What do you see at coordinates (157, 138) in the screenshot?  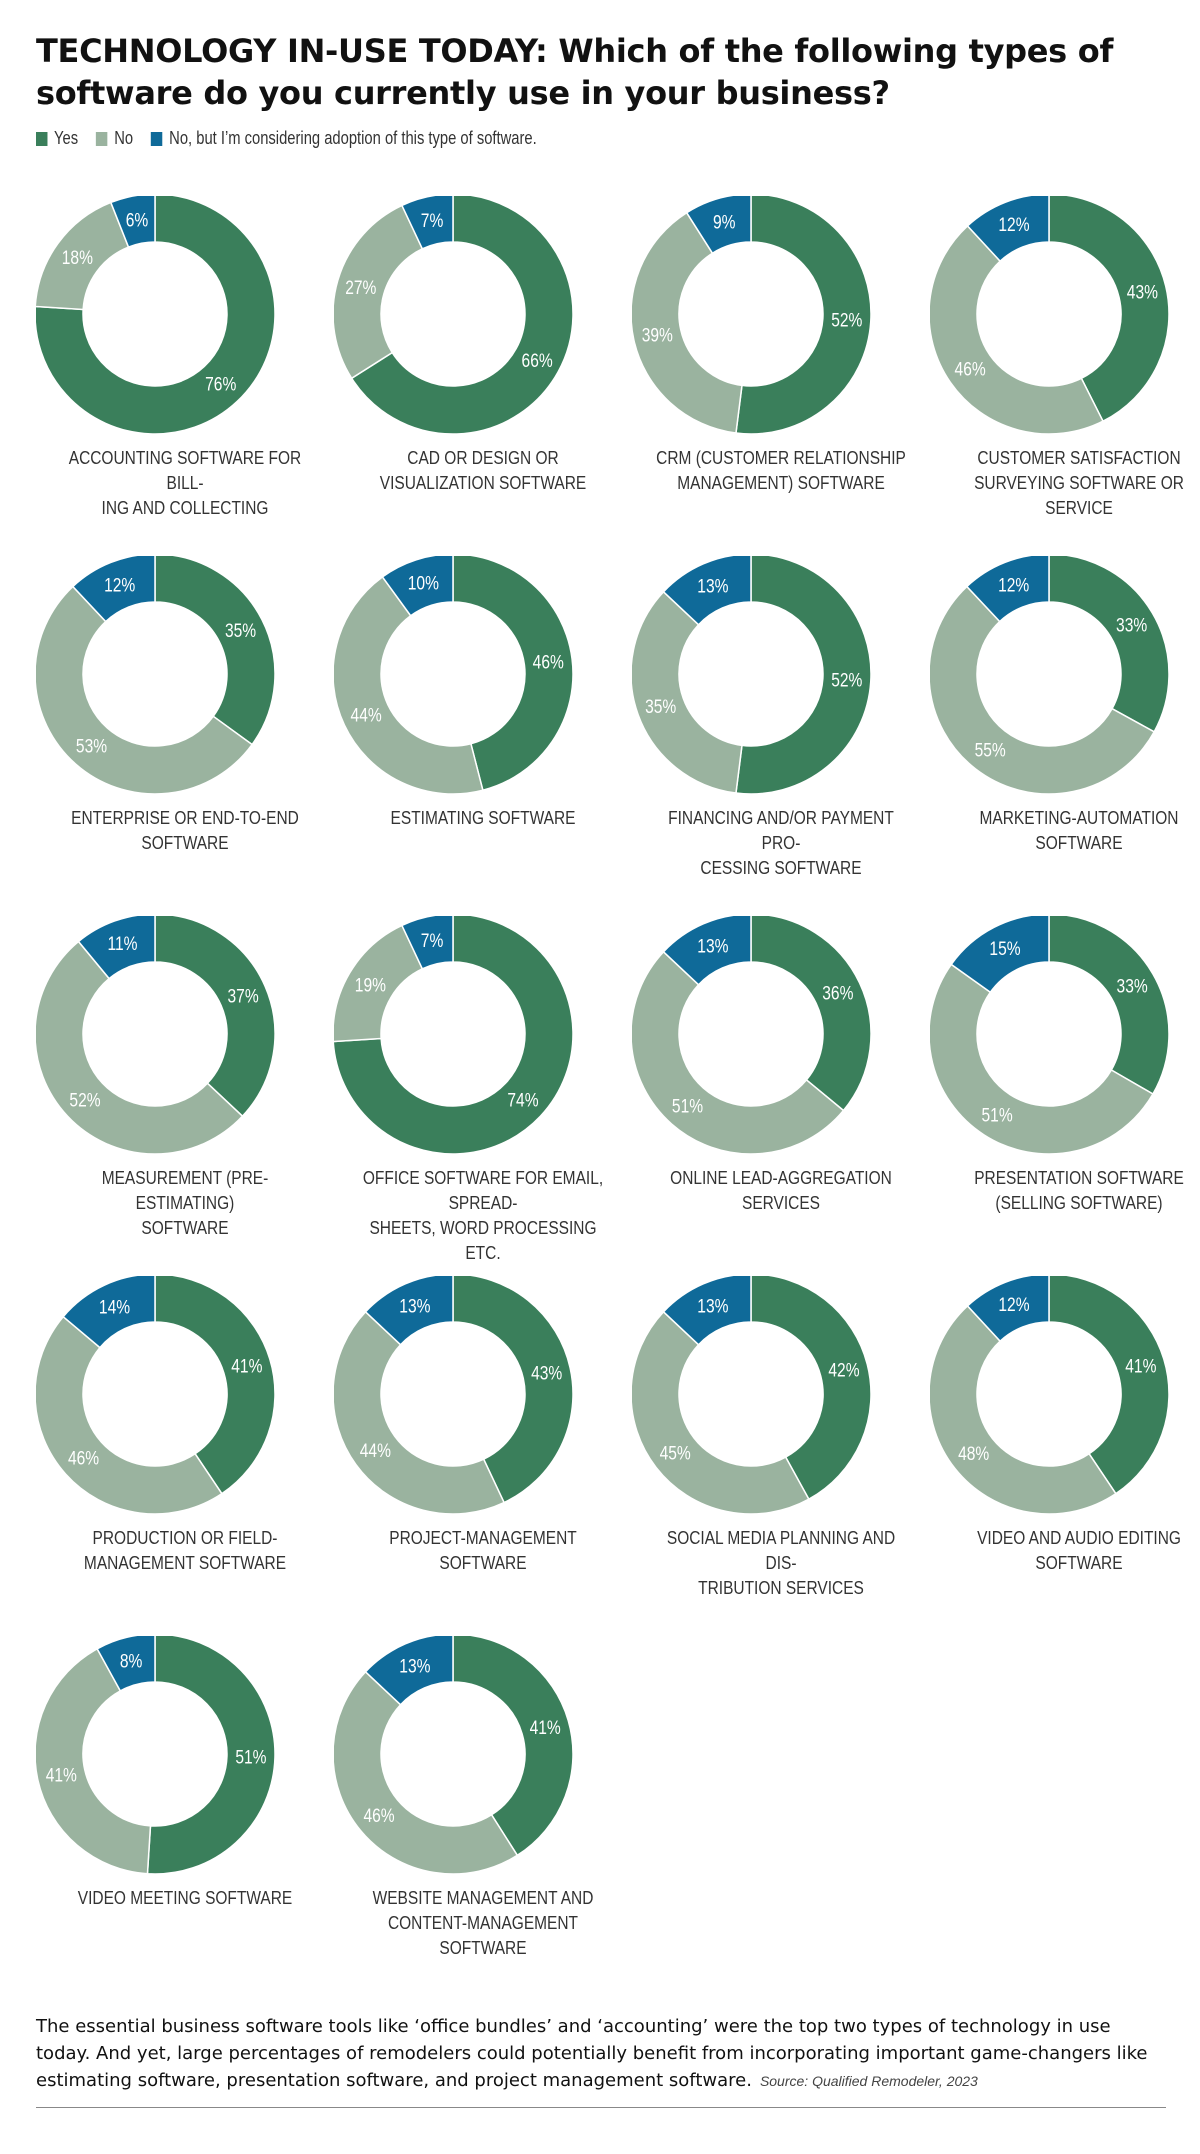 I see `legend-swatch-considering` at bounding box center [157, 138].